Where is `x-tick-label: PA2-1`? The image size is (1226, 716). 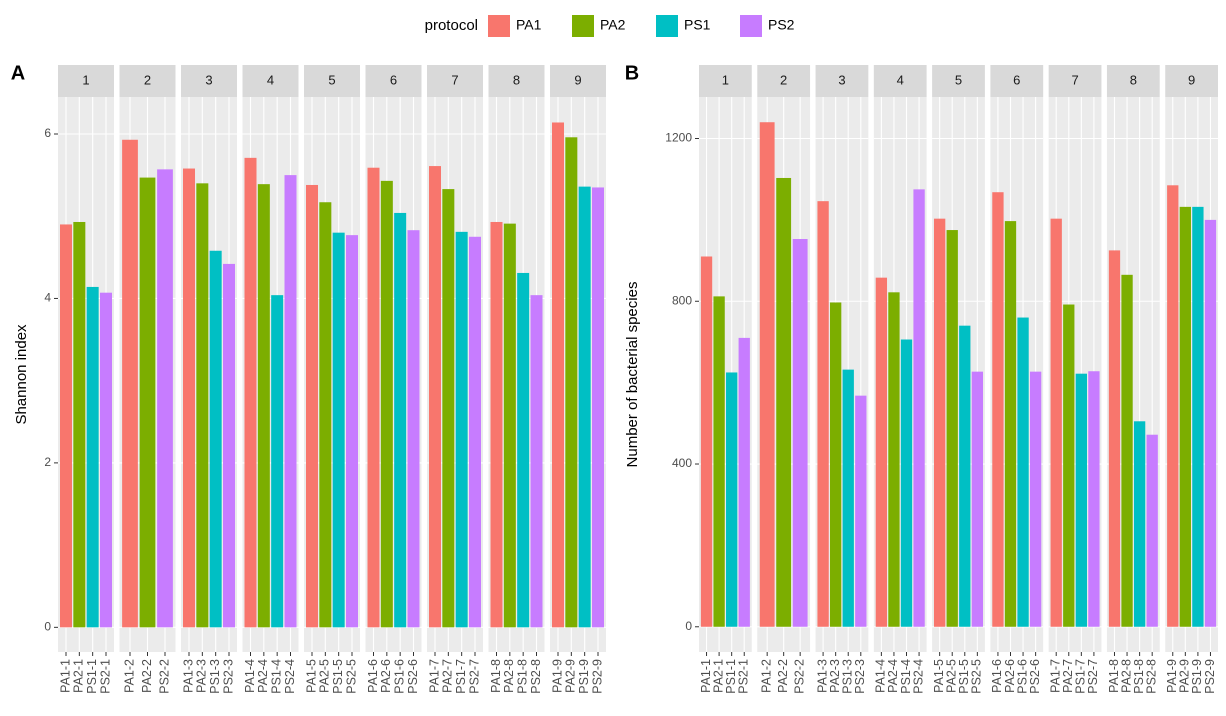 x-tick-label: PA2-1 is located at coordinates (79, 676).